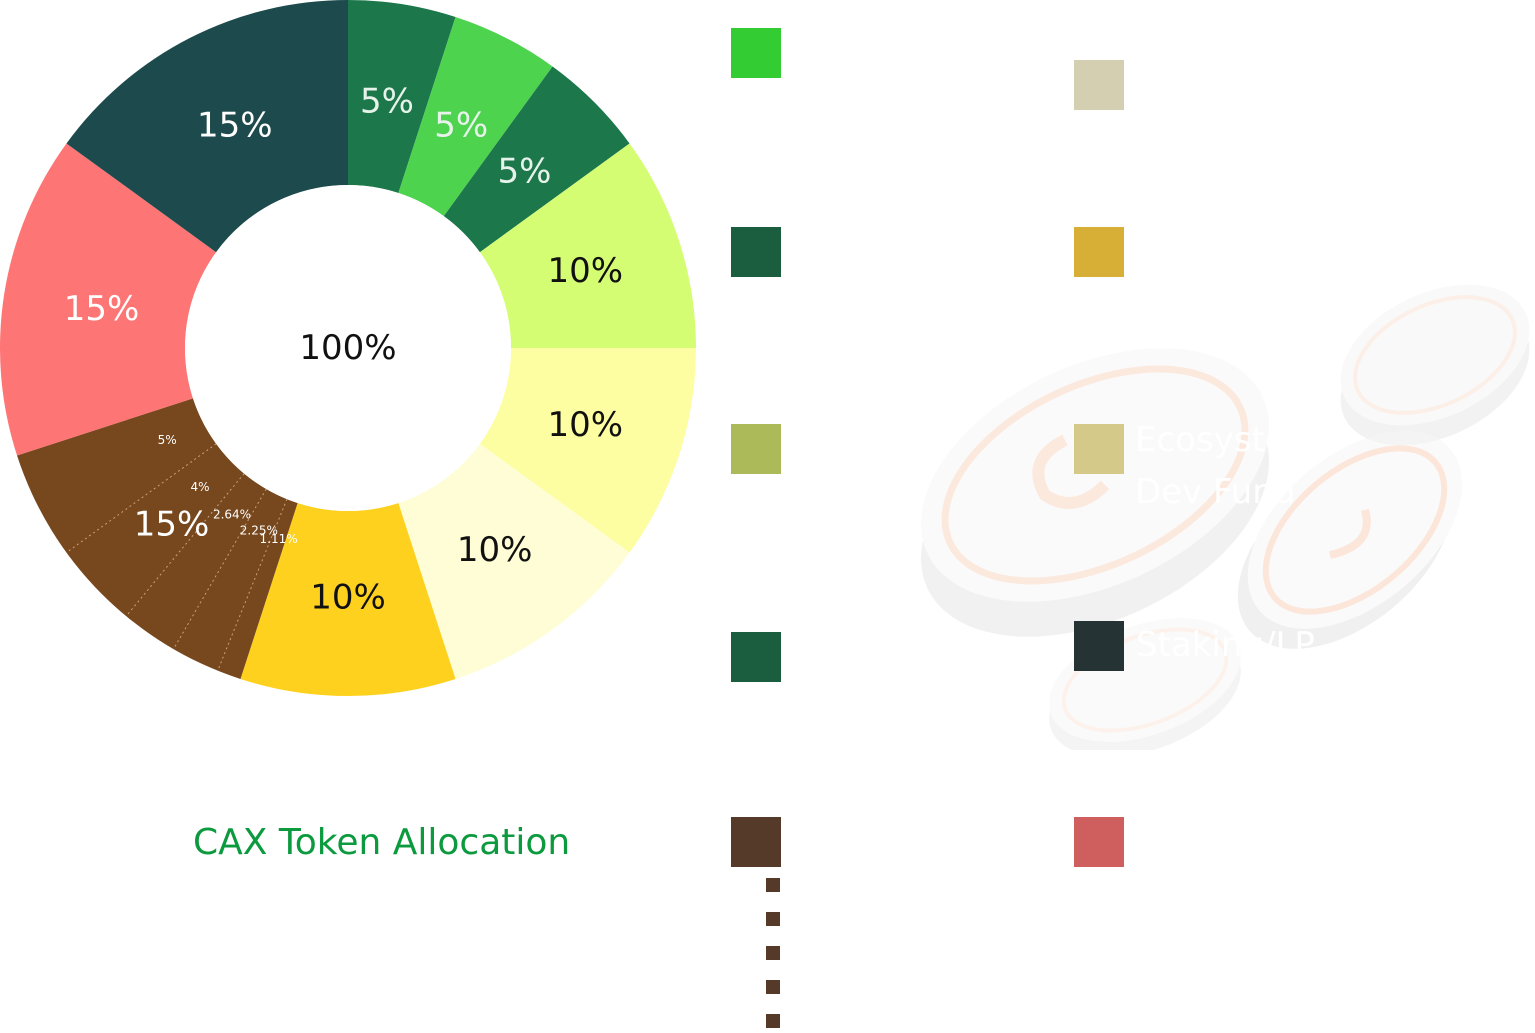 The width and height of the screenshot is (1535, 1033). What do you see at coordinates (167, 440) in the screenshot?
I see `sub-segment-label-4: 5%` at bounding box center [167, 440].